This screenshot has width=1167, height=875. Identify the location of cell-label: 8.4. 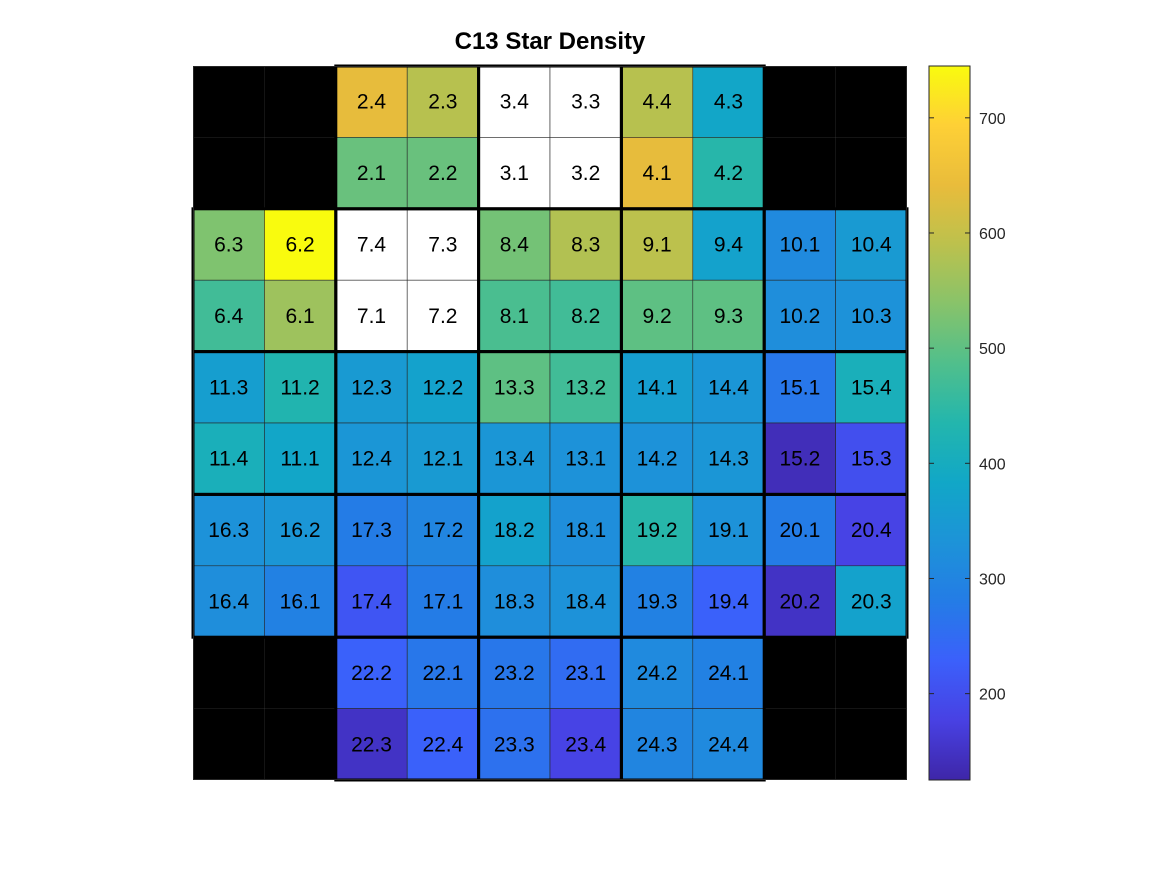
(515, 245).